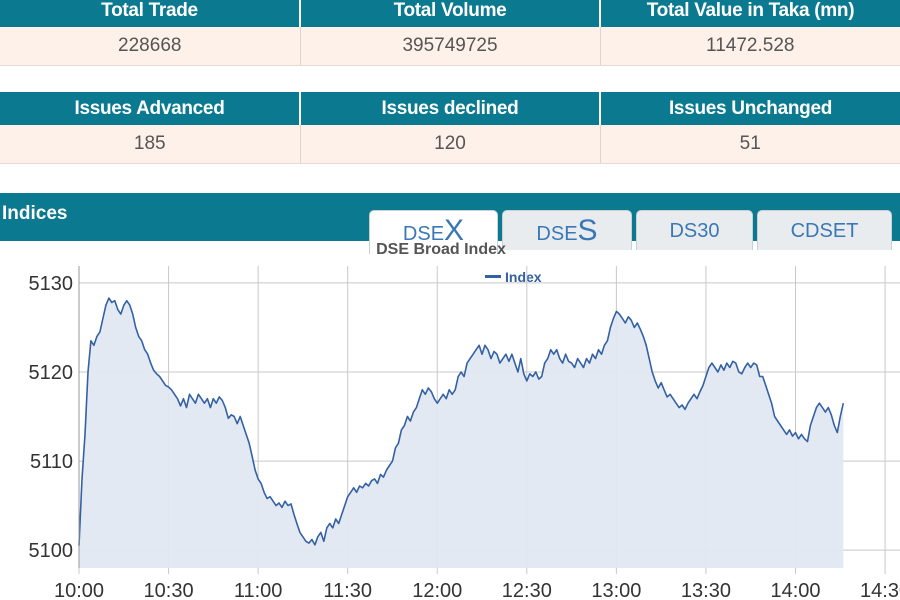 The image size is (900, 600). I want to click on issues-unchanged-header: Issues Unchanged, so click(750, 108).